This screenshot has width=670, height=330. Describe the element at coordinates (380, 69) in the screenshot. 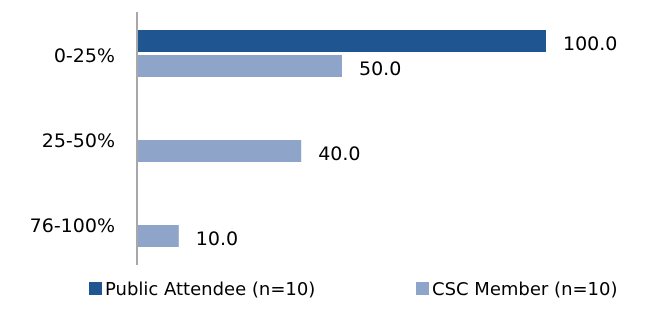

I see `data-label: 50.0` at that location.